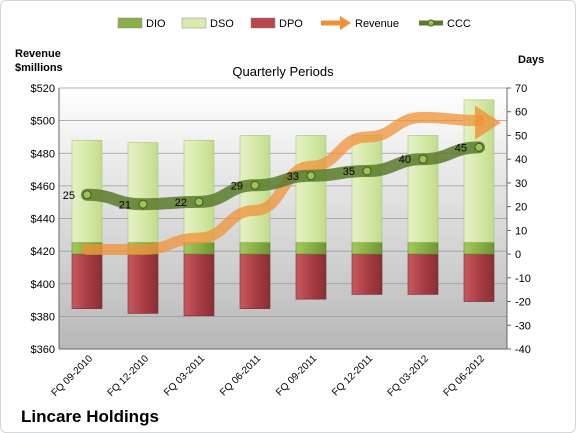  Describe the element at coordinates (43, 285) in the screenshot. I see `left-tick-label: $400` at that location.